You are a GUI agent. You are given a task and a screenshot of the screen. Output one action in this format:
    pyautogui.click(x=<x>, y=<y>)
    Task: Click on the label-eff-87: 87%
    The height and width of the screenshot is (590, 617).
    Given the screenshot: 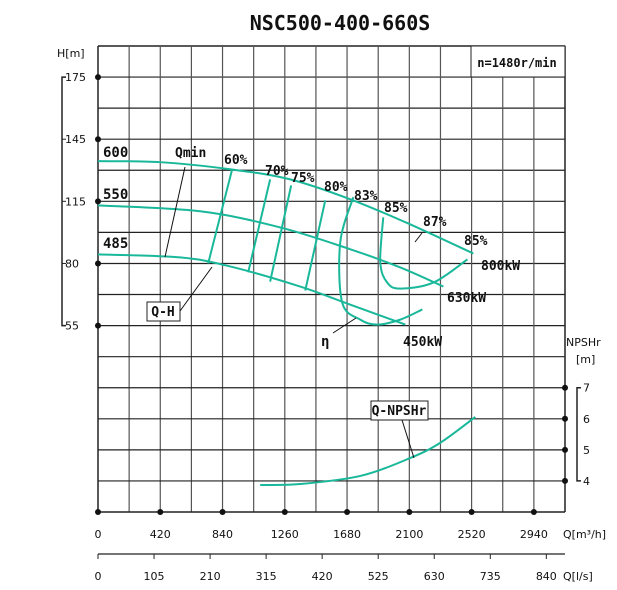 What is the action you would take?
    pyautogui.click(x=435, y=222)
    